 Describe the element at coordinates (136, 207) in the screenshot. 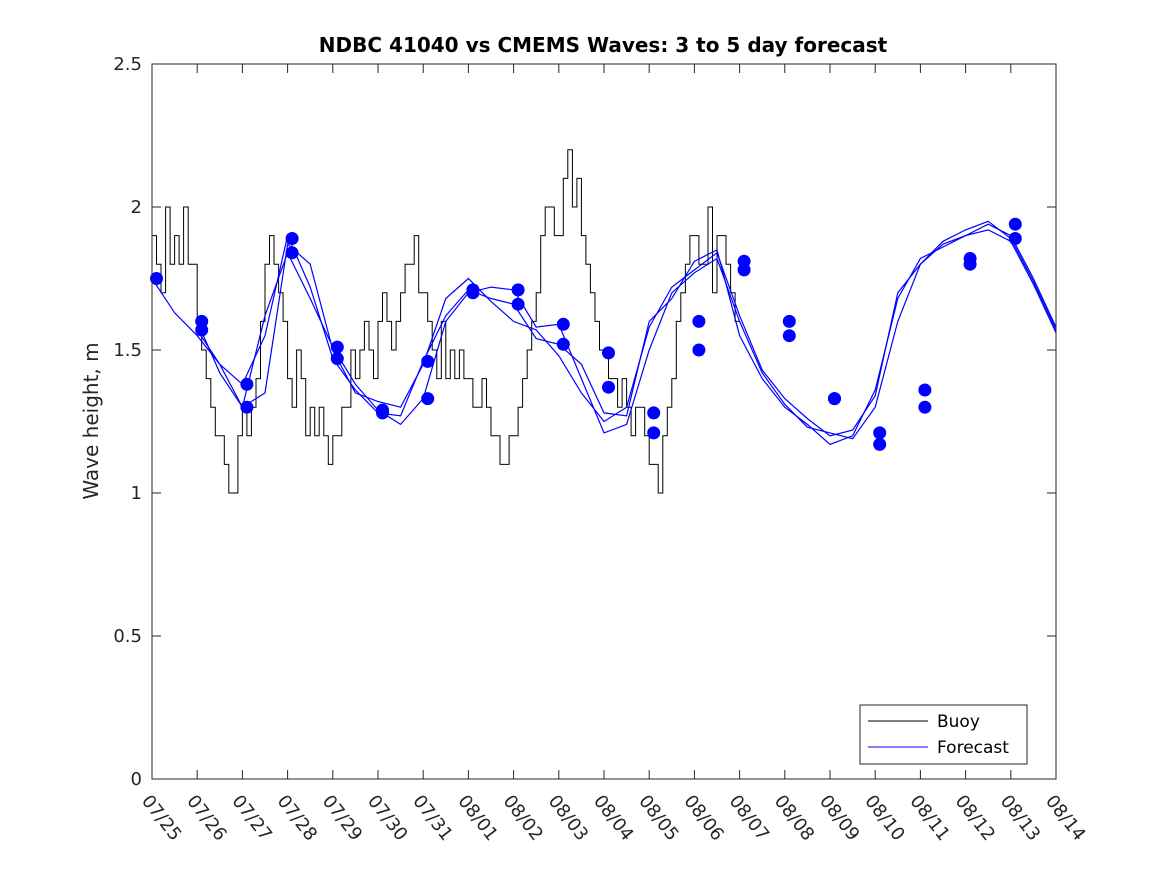

I see `y-tick-label: 2` at that location.